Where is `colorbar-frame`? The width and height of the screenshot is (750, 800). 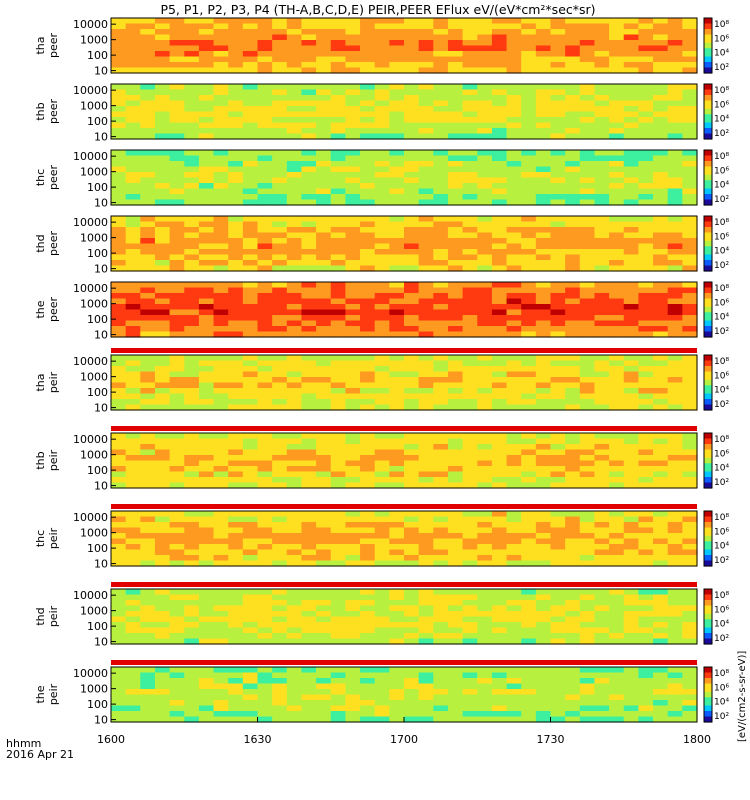
colorbar-frame is located at coordinates (708, 45).